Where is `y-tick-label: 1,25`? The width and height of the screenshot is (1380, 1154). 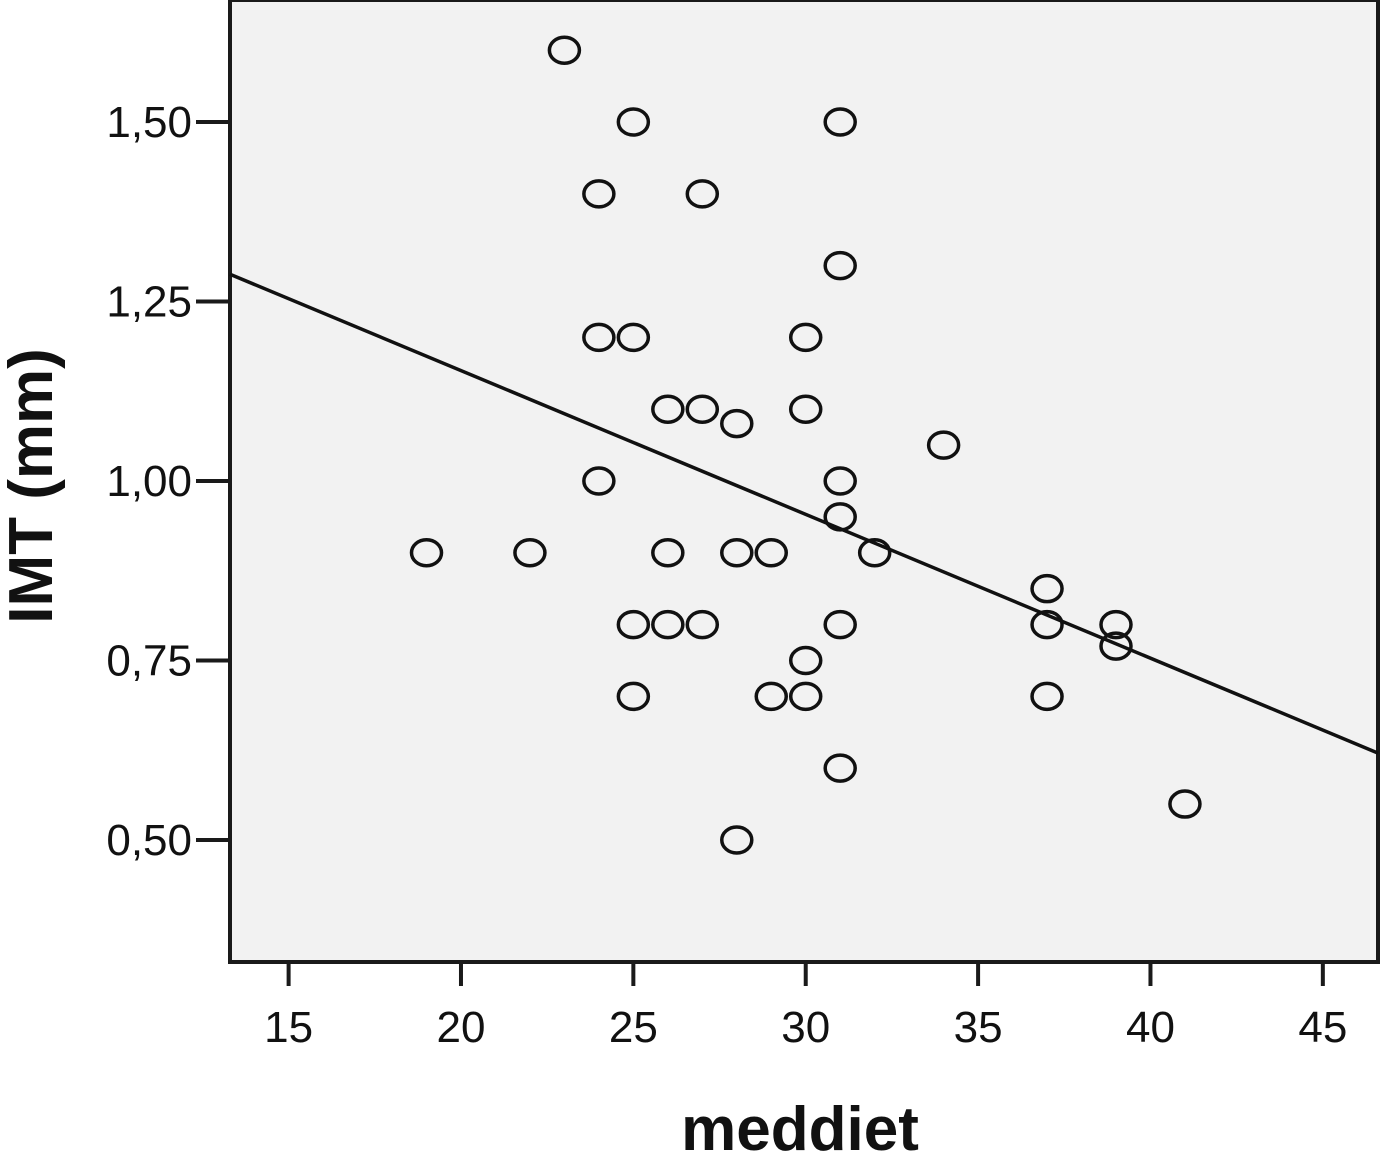
y-tick-label: 1,25 is located at coordinates (149, 302).